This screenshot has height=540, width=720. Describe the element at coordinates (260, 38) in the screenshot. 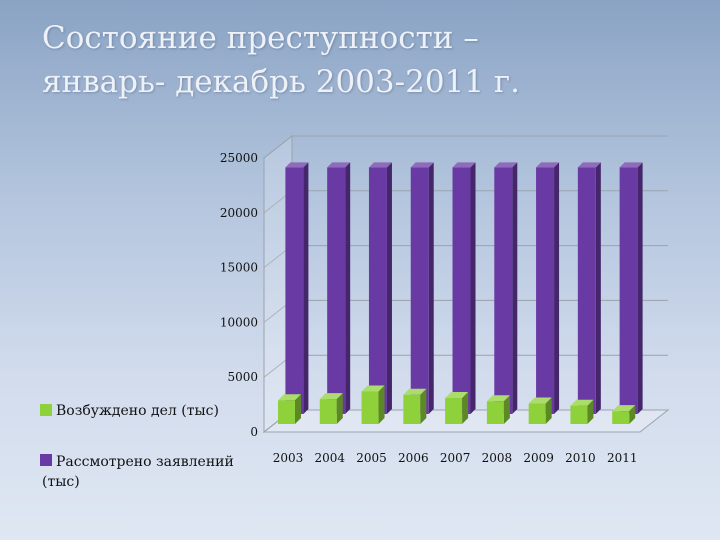

I see `slide-title-line-1: Состояние преступности –` at that location.